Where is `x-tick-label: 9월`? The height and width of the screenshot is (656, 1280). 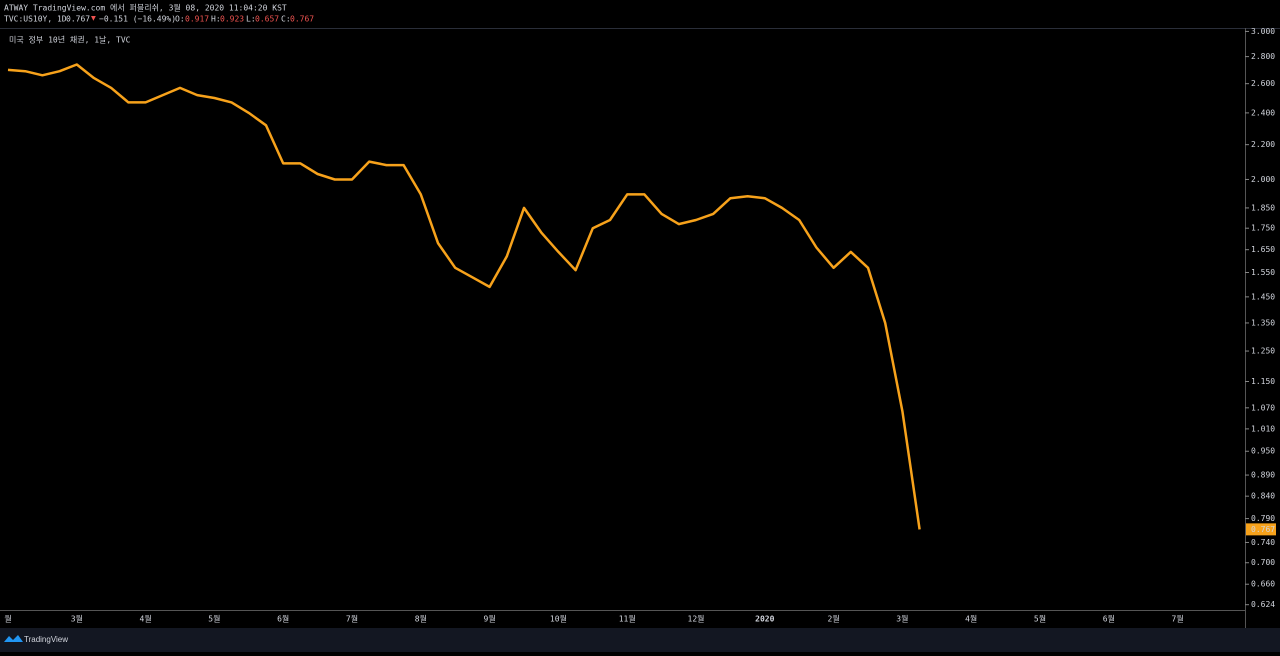 x-tick-label: 9월 is located at coordinates (490, 619).